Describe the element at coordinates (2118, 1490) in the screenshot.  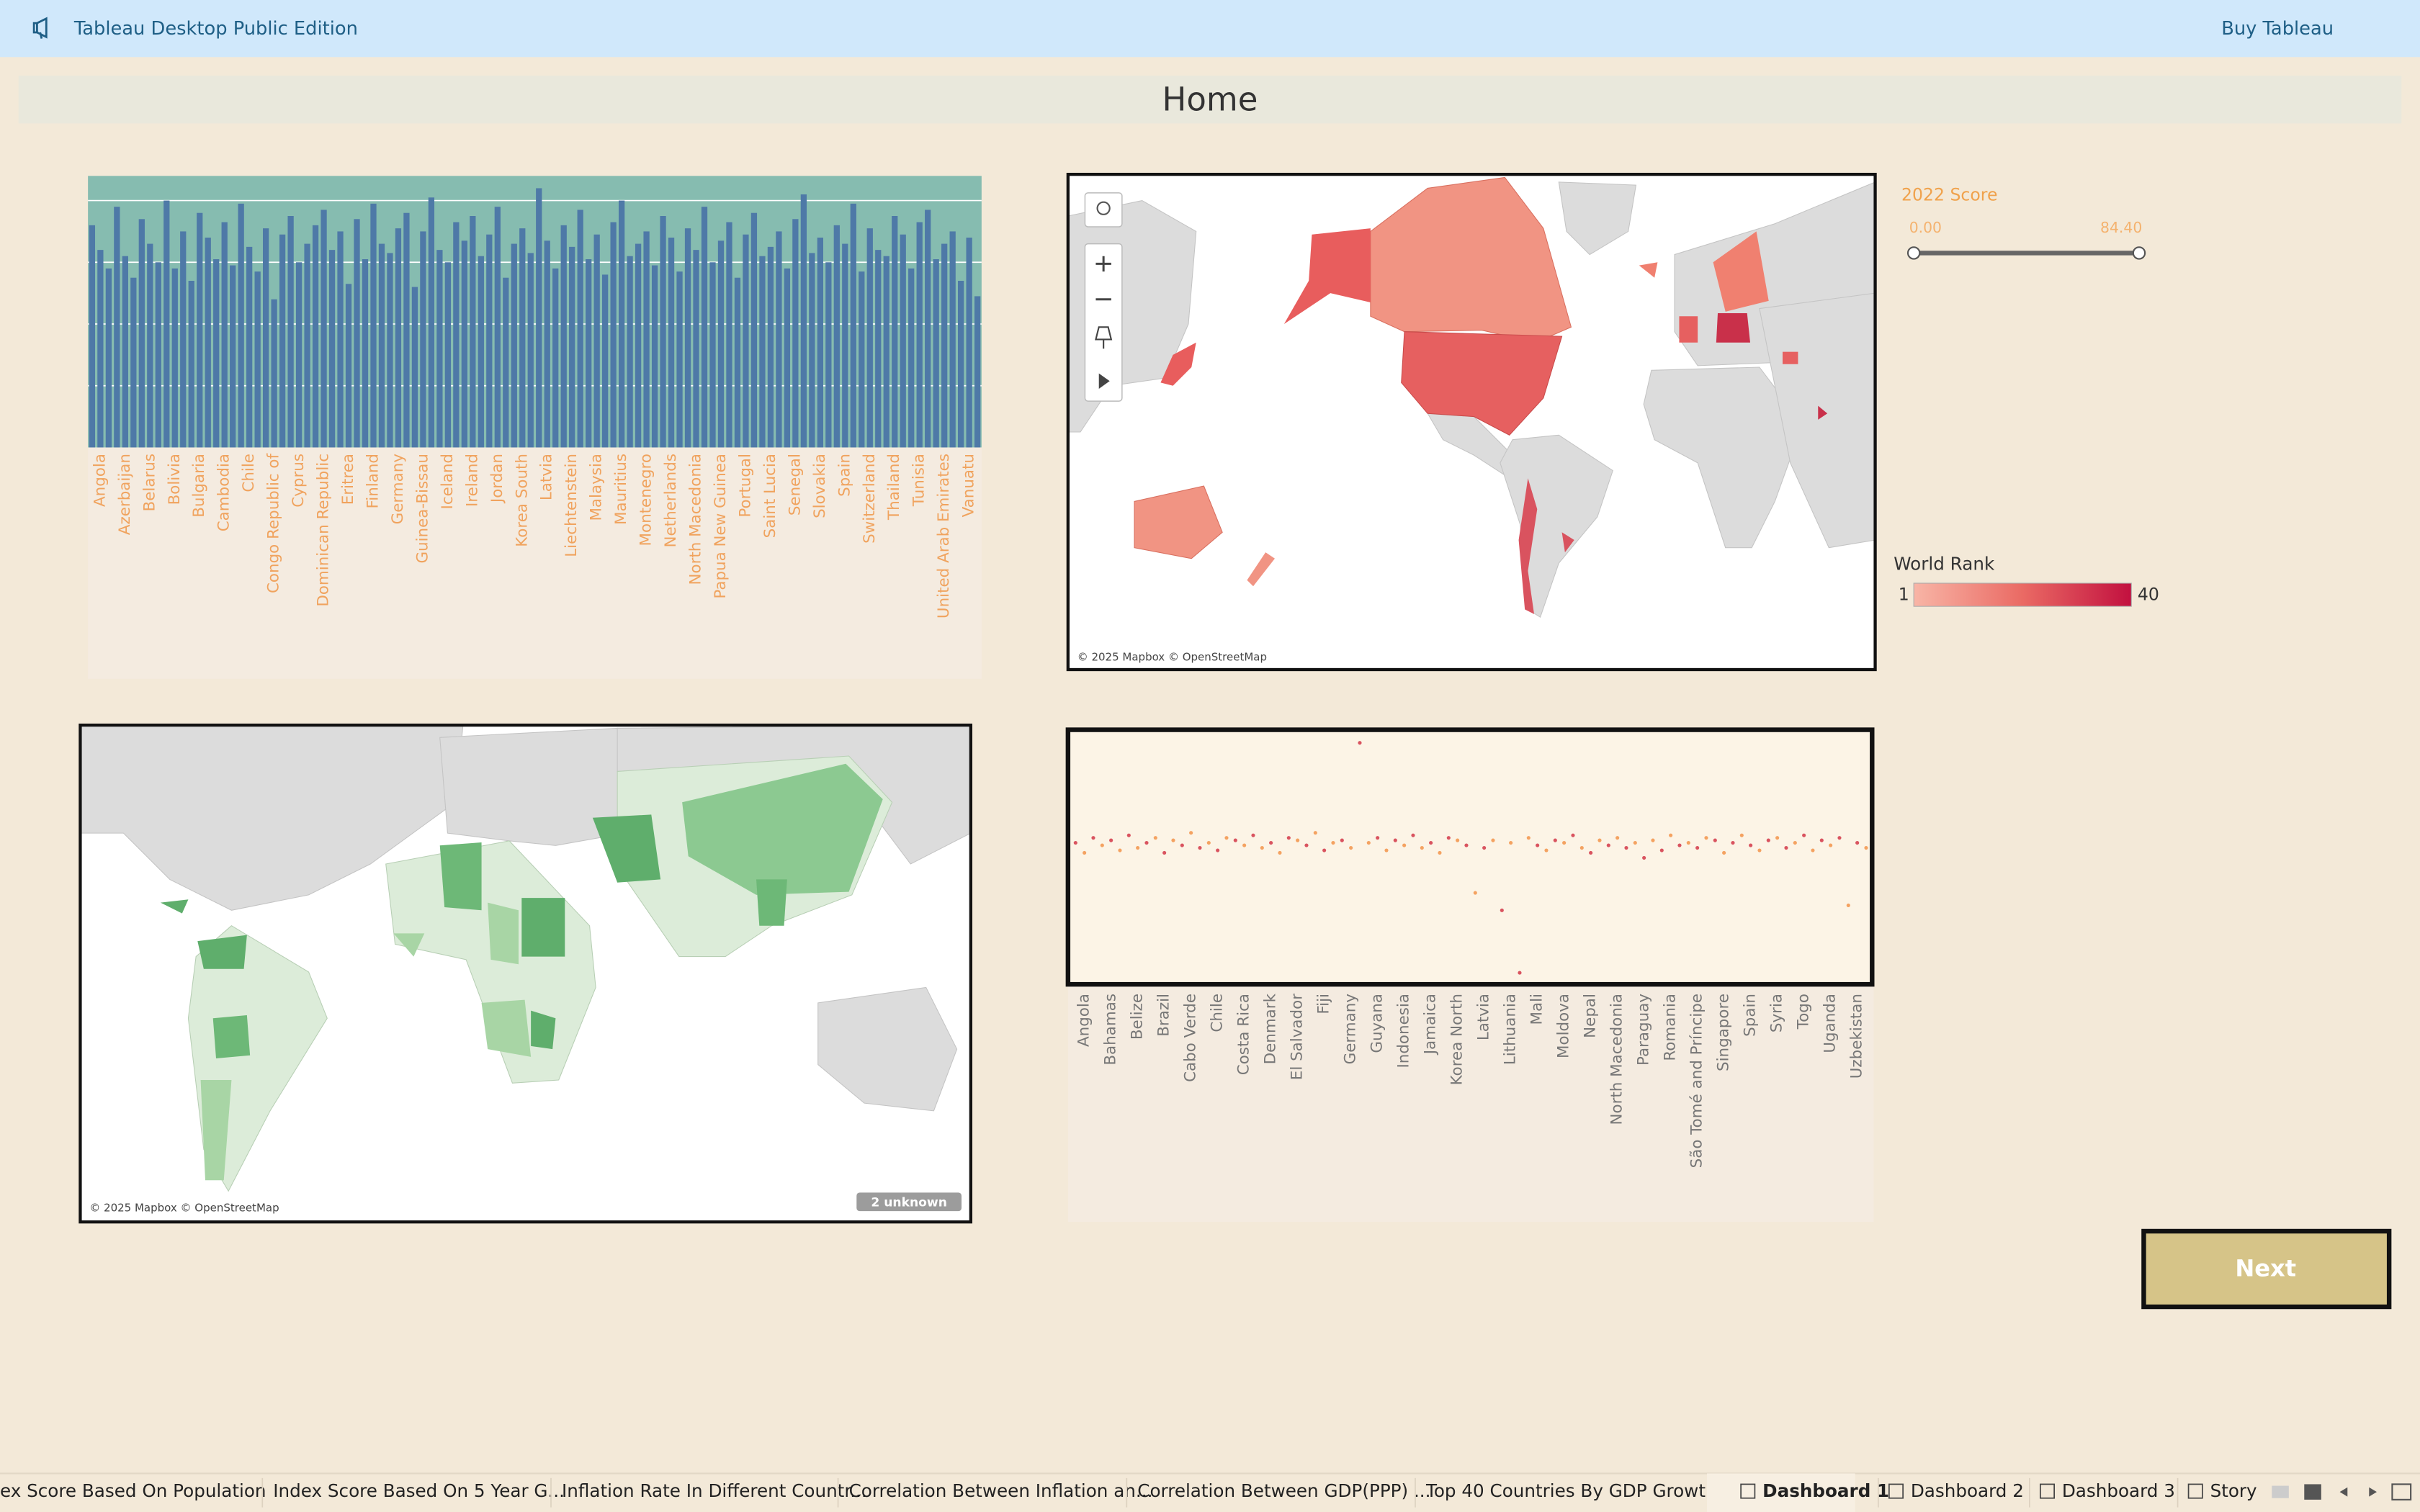
I see `tab-label: Dashboard 3` at that location.